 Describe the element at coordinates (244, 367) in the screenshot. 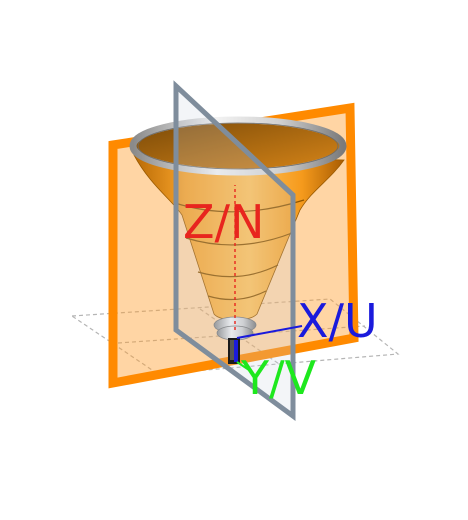

I see `y-axis-green-line` at that location.